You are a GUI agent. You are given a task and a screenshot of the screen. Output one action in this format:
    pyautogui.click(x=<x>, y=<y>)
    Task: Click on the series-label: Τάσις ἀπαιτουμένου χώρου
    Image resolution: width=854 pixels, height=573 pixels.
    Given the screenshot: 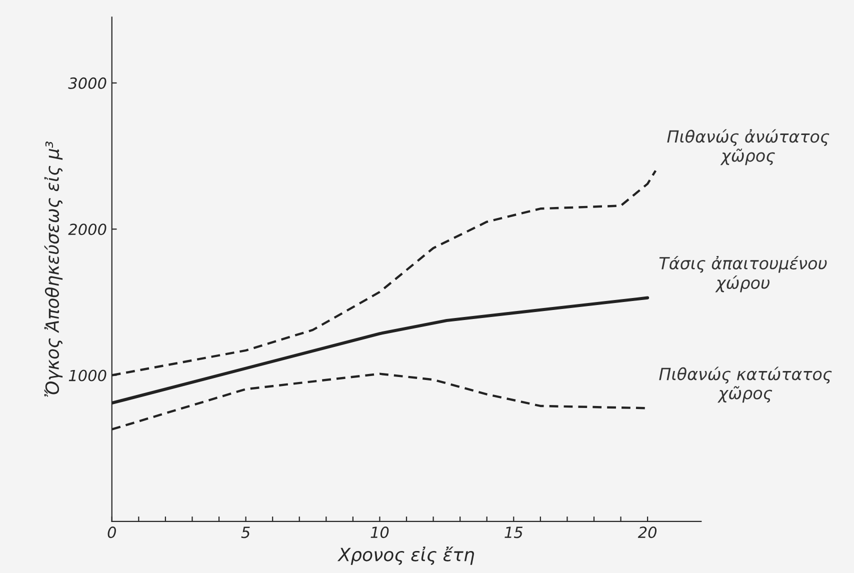 What is the action you would take?
    pyautogui.click(x=743, y=274)
    